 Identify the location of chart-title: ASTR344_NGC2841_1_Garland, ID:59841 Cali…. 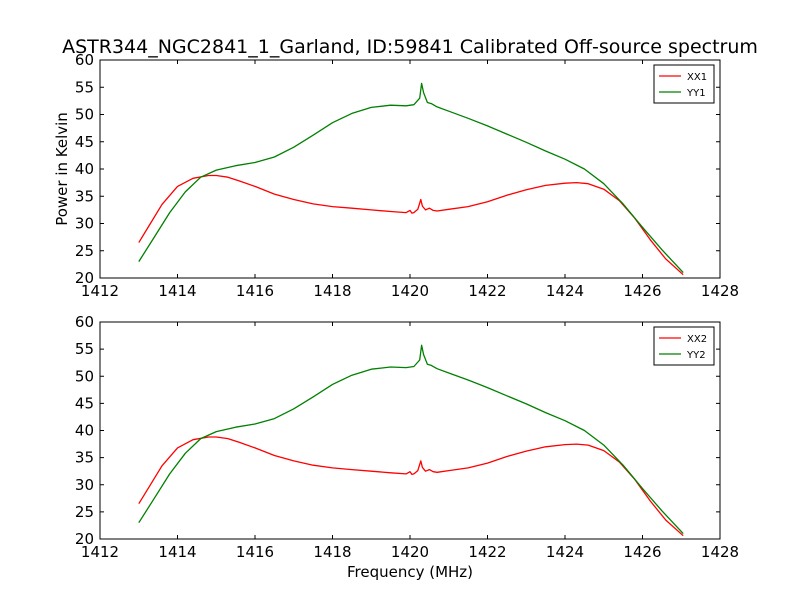
(410, 47).